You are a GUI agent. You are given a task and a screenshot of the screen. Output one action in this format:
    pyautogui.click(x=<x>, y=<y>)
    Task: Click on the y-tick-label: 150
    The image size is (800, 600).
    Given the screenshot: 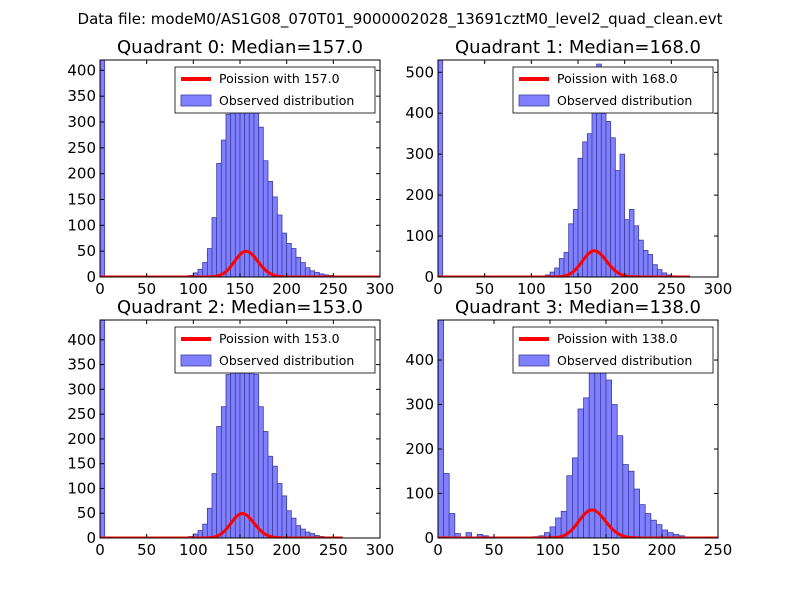 What is the action you would take?
    pyautogui.click(x=81, y=200)
    